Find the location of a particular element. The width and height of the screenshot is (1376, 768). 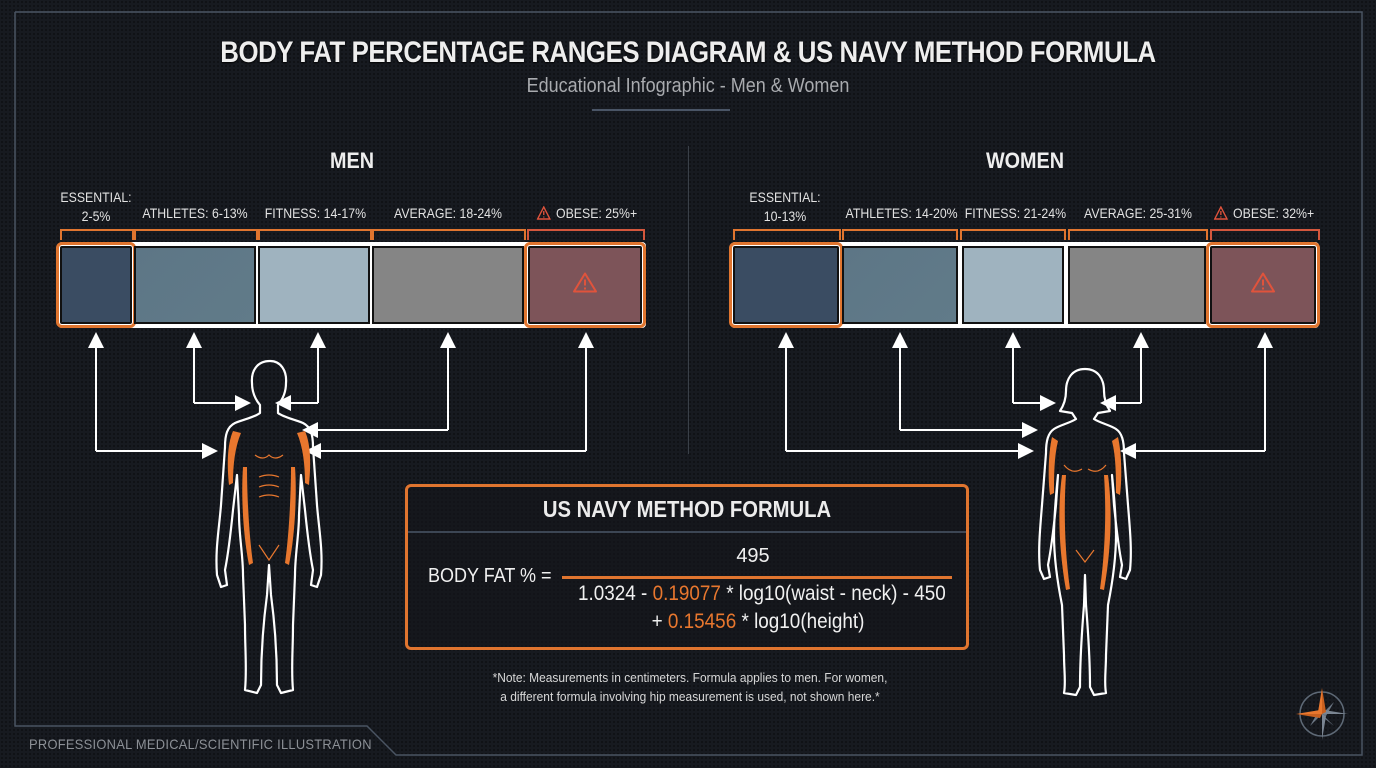

women-bracket-average is located at coordinates (1138, 234).